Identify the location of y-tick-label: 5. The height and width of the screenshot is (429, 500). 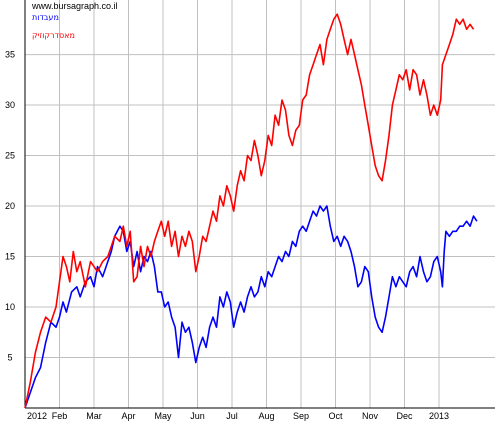
(9, 358).